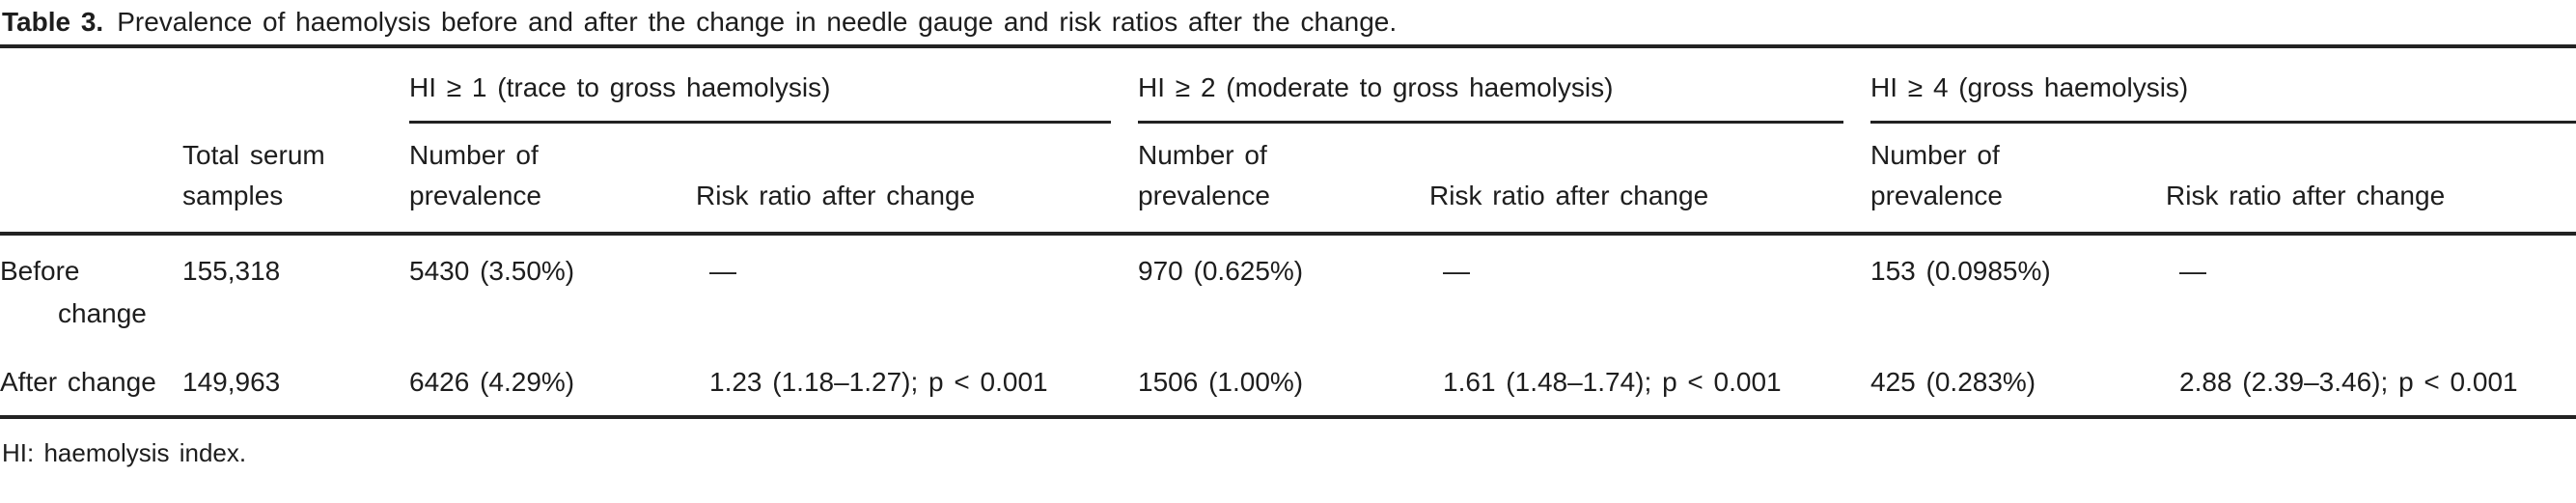  What do you see at coordinates (492, 382) in the screenshot?
I see `cell-after-prevalence-hi1: 6426 (4.29%)` at bounding box center [492, 382].